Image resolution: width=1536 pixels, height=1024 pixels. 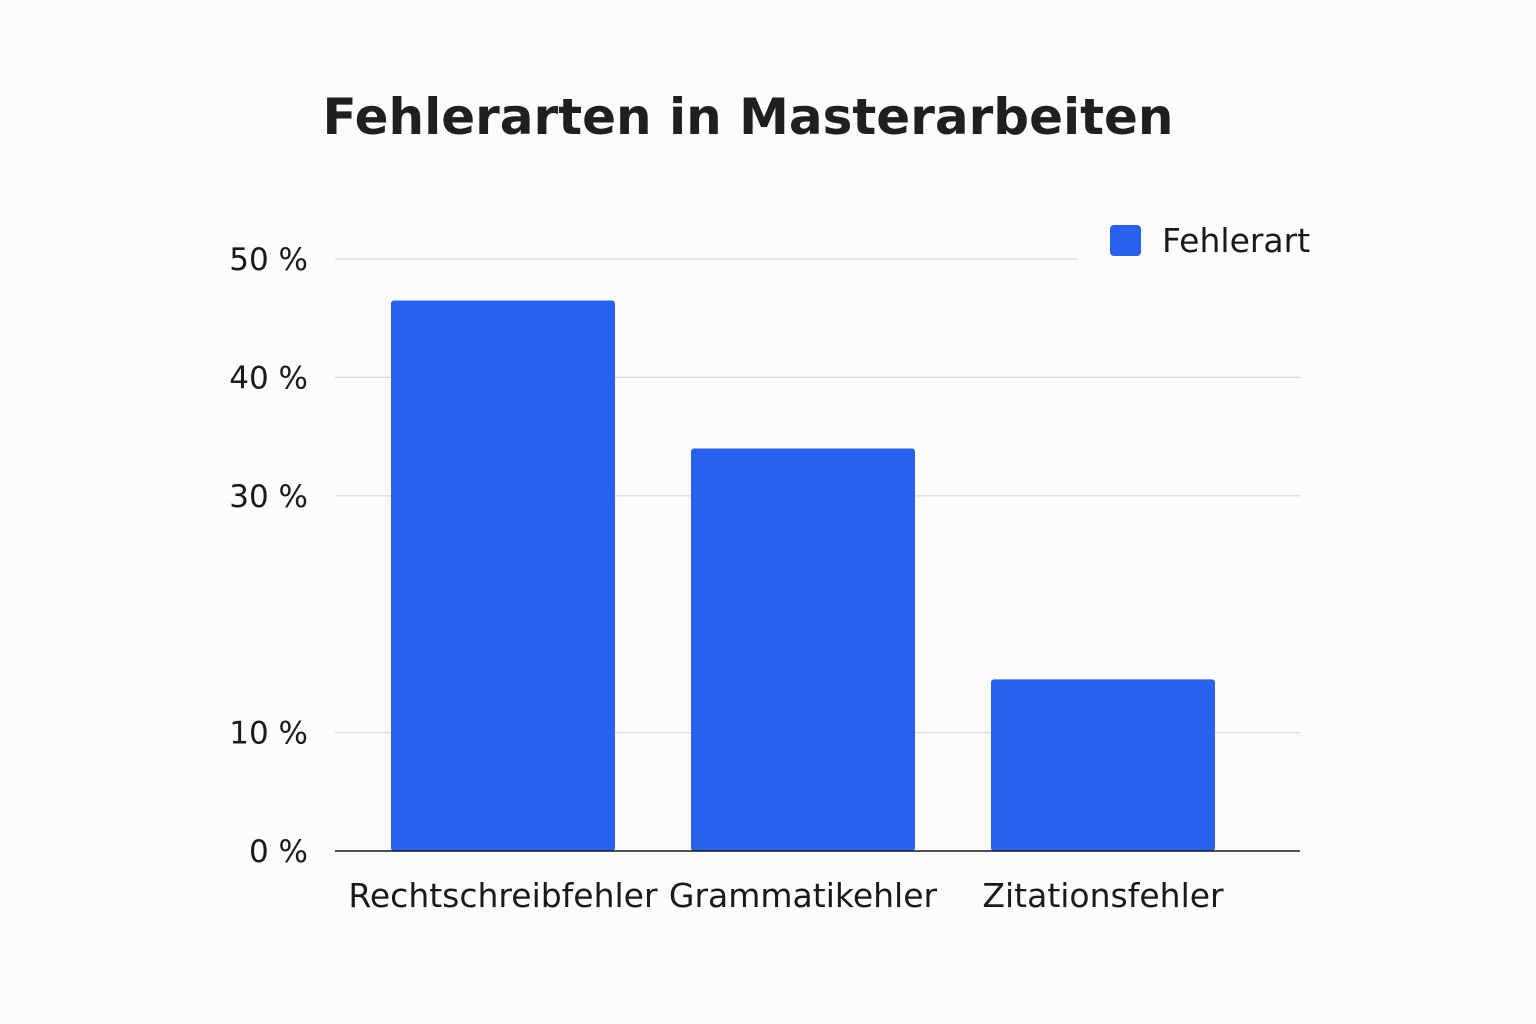 I want to click on y-tick-label: 40 %, so click(x=268, y=378).